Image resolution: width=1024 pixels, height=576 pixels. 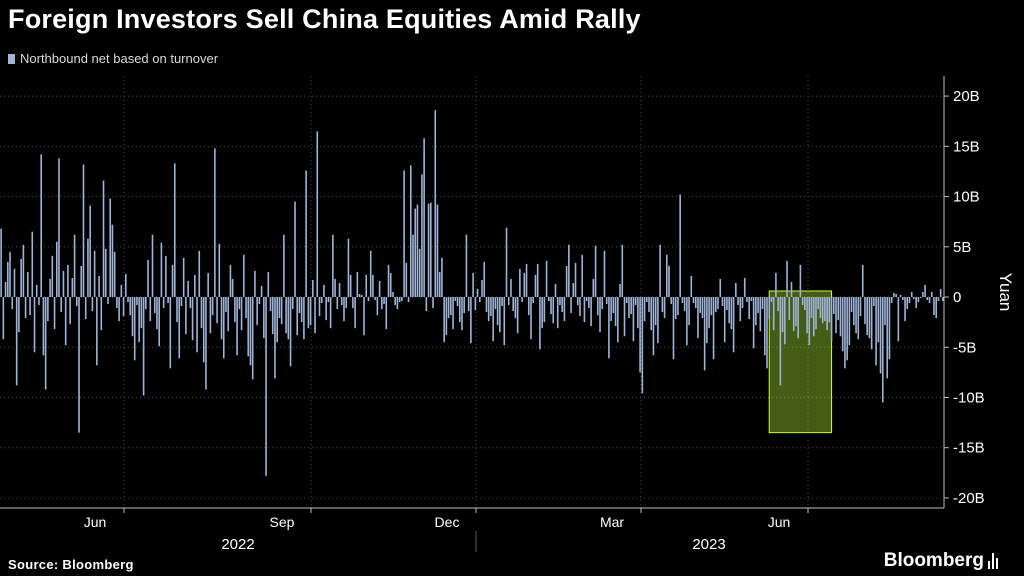 I want to click on y-axis-label: Yuan, so click(x=1005, y=292).